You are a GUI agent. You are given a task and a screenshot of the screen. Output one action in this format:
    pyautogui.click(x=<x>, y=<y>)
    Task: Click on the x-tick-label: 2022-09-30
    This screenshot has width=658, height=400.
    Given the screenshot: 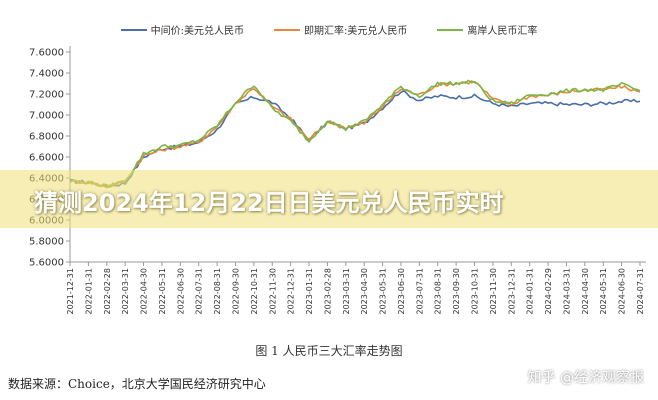 What is the action you would take?
    pyautogui.click(x=235, y=291)
    